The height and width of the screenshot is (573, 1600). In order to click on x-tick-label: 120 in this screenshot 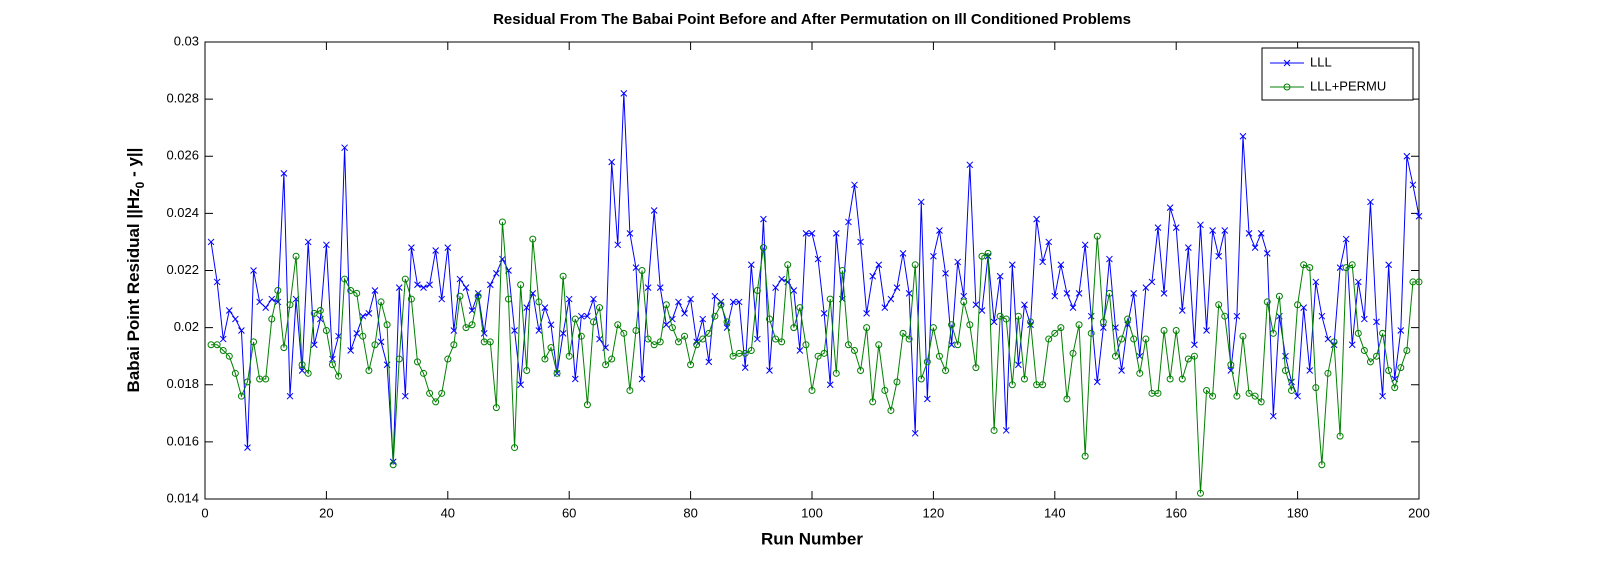, I will do `click(934, 512)`.